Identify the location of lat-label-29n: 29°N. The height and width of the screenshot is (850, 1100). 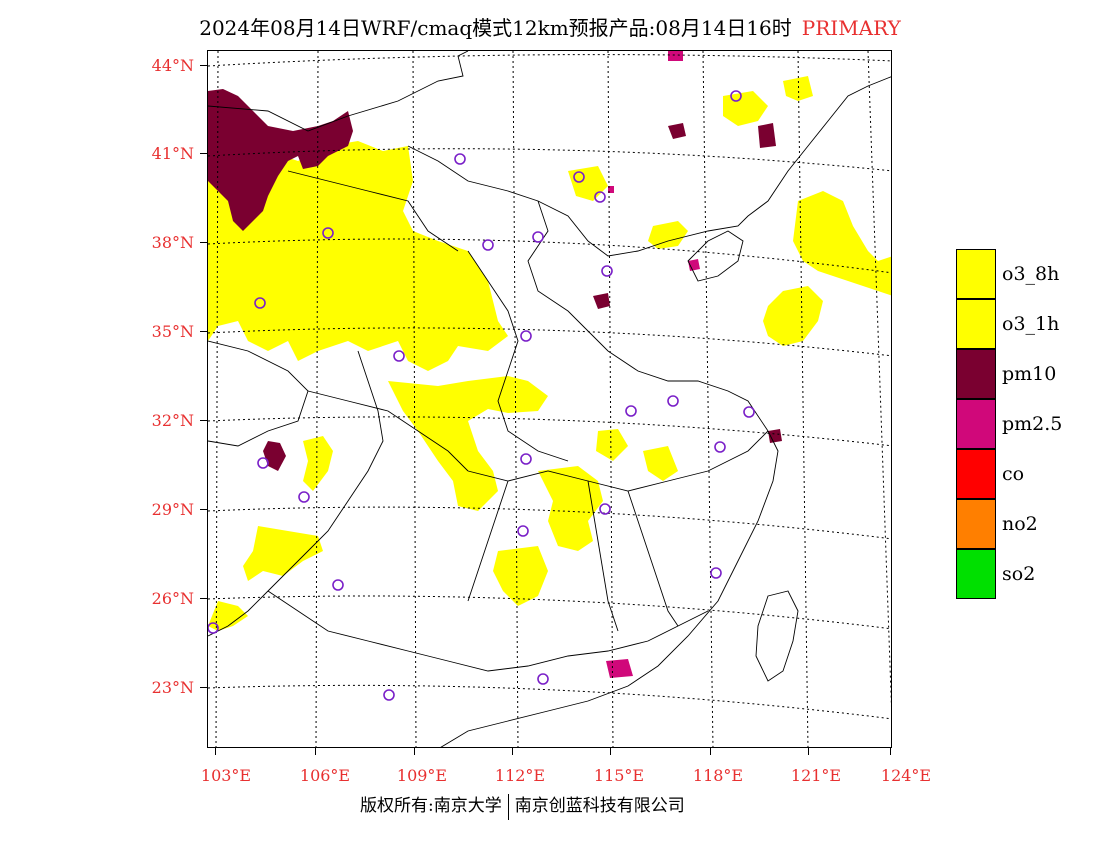
(172, 509).